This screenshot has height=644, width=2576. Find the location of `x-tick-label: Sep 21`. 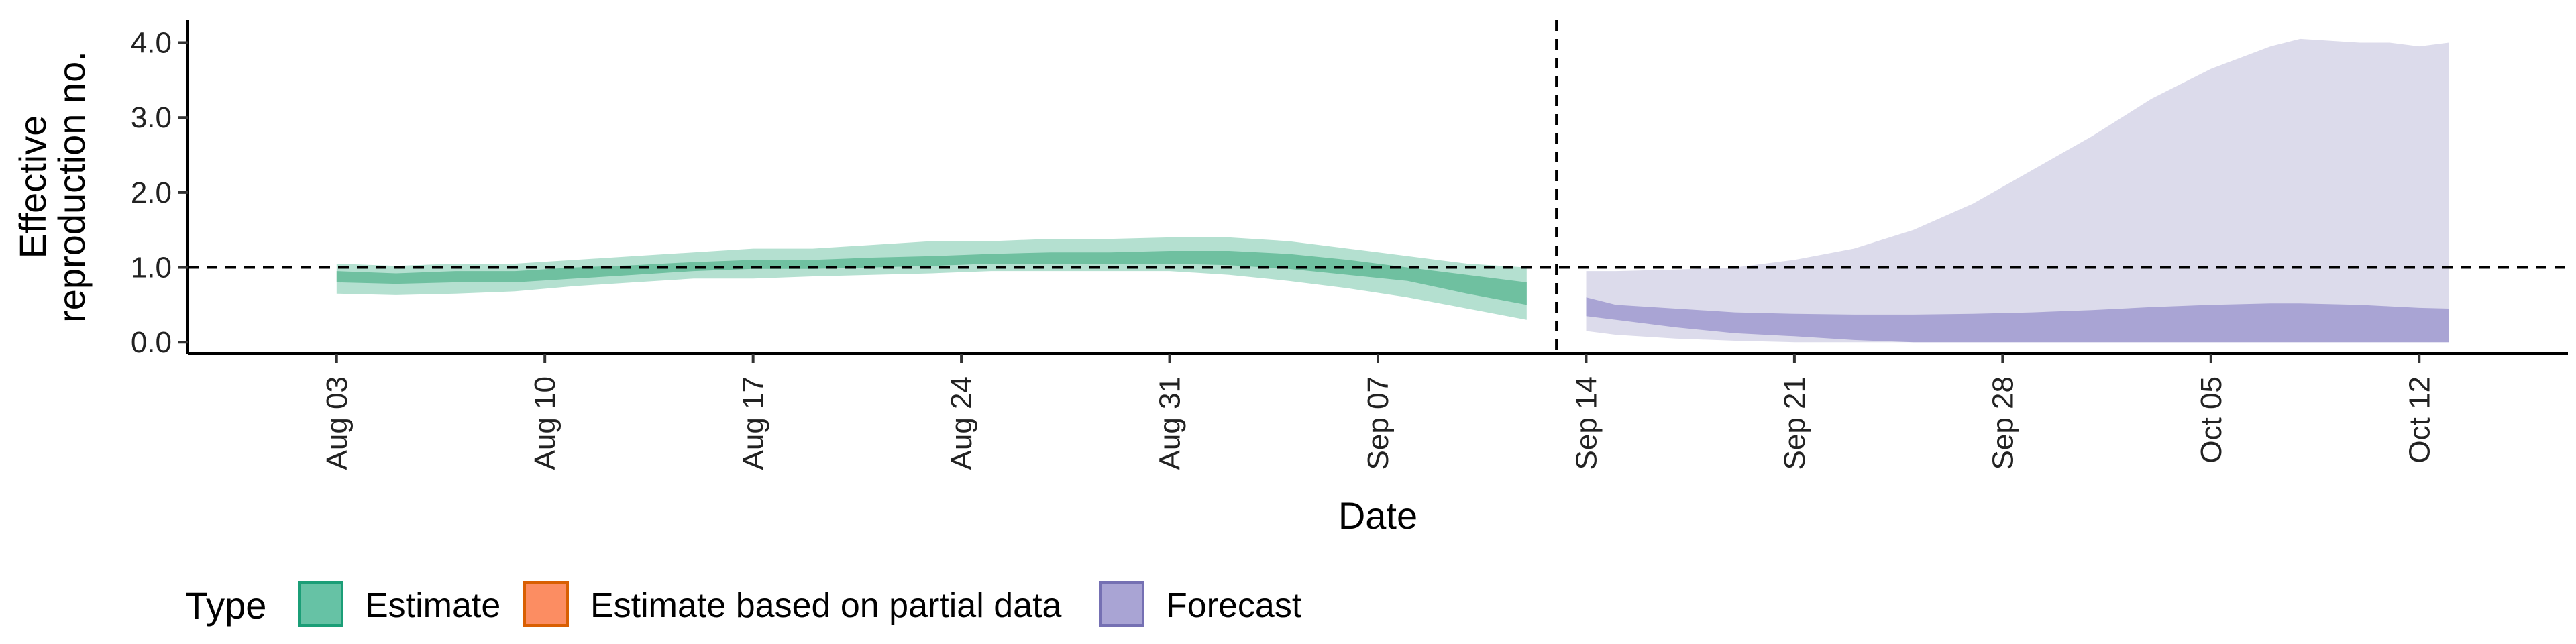

x-tick-label: Sep 21 is located at coordinates (1794, 423).